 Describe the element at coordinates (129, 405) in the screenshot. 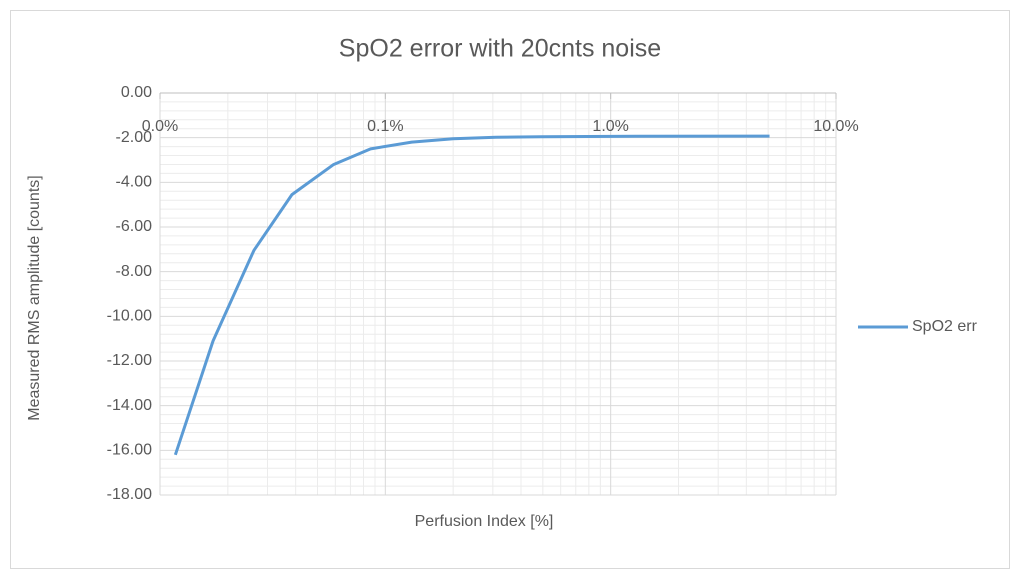

I see `y-tick-label: -14.00` at that location.